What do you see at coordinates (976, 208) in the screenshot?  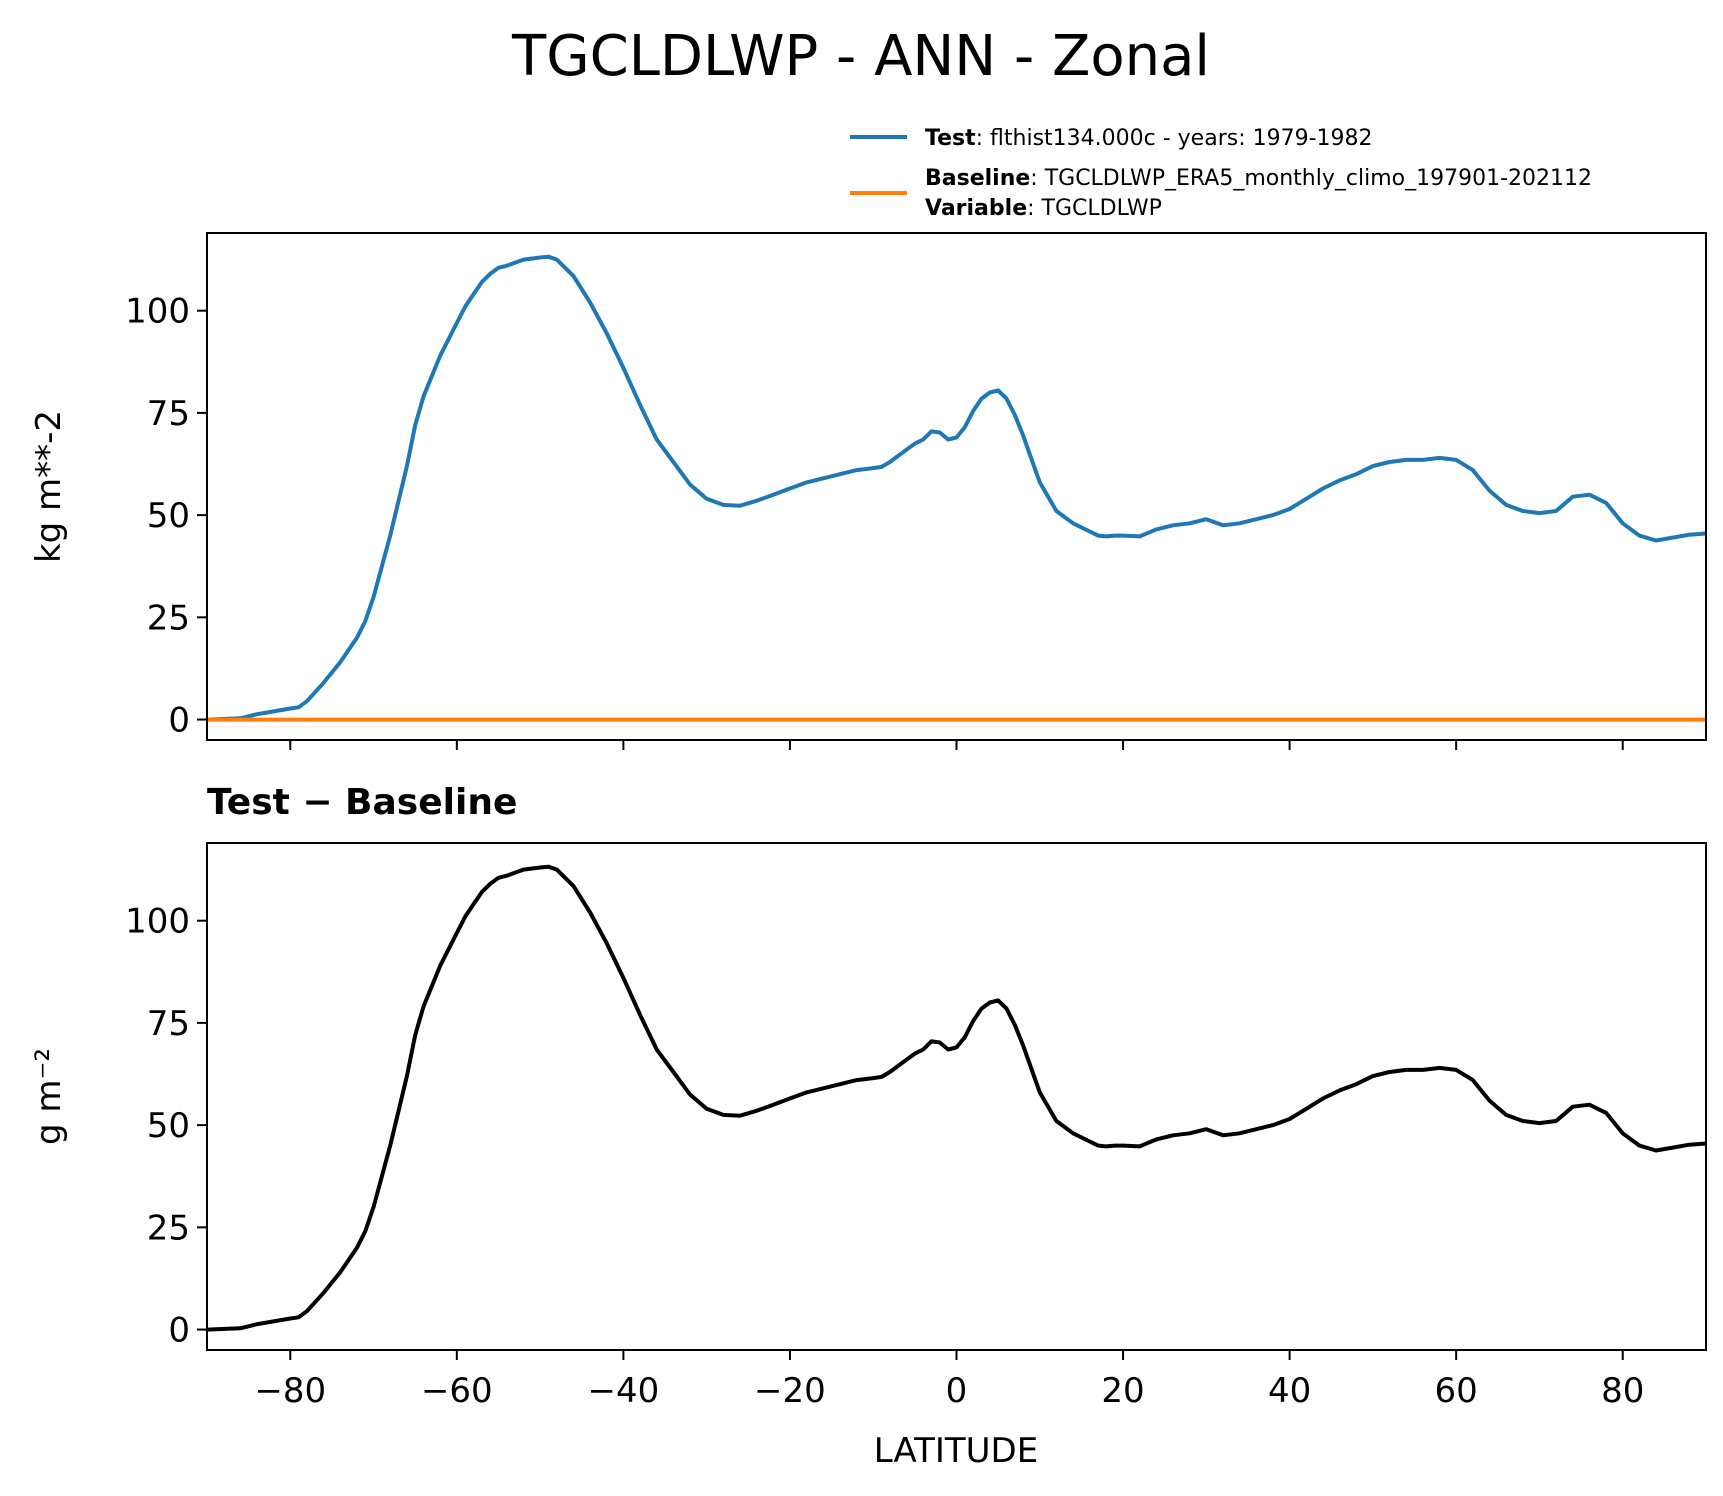 I see `legend-variable-bold: Variable` at bounding box center [976, 208].